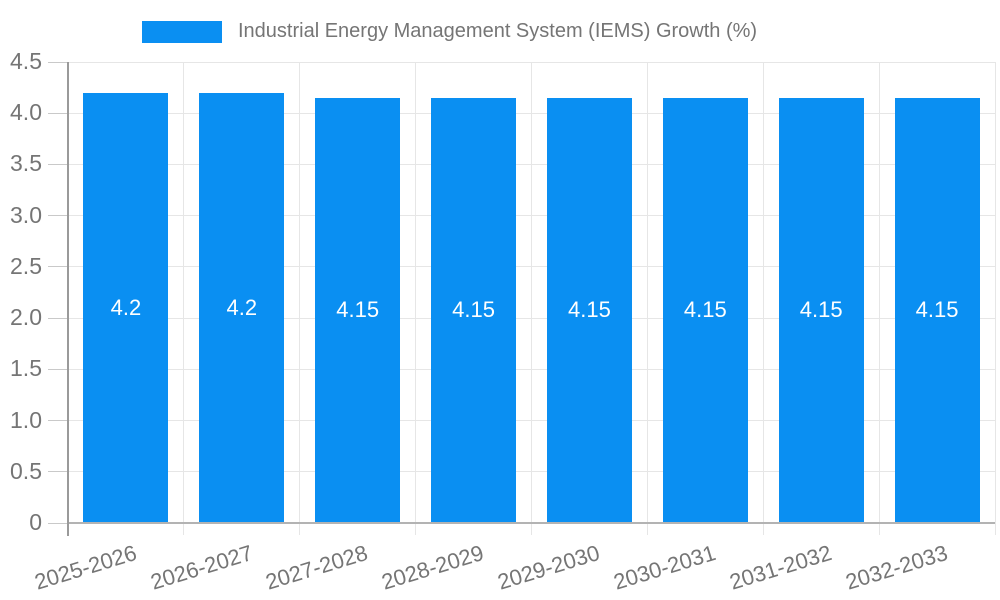 Image resolution: width=1000 pixels, height=600 pixels. What do you see at coordinates (182, 31) in the screenshot?
I see `legend-swatch` at bounding box center [182, 31].